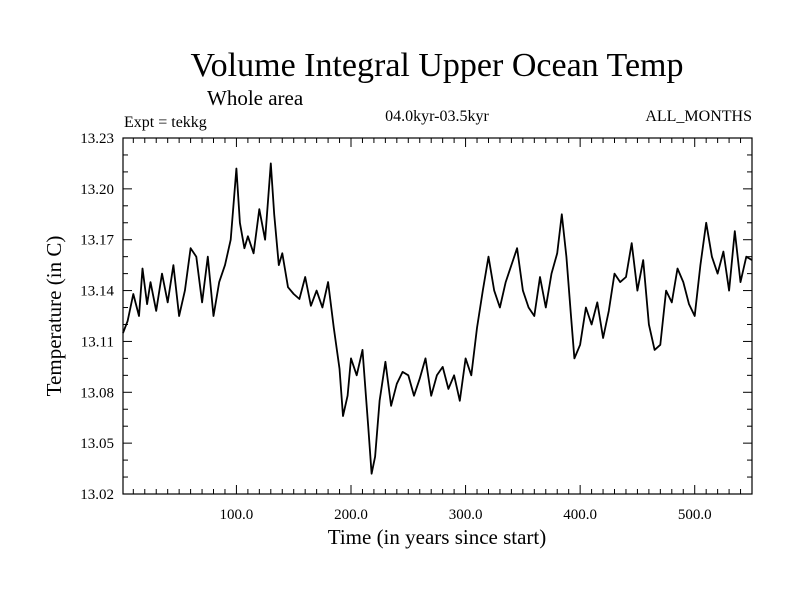  Describe the element at coordinates (54, 316) in the screenshot. I see `y-axis-label: Temperature (in C)` at that location.